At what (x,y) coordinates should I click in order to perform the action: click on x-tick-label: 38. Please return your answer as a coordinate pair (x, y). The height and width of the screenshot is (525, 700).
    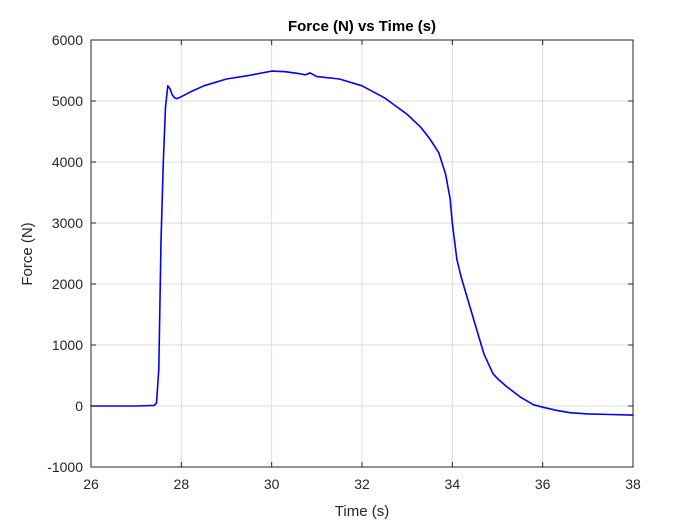
    Looking at the image, I should click on (633, 484).